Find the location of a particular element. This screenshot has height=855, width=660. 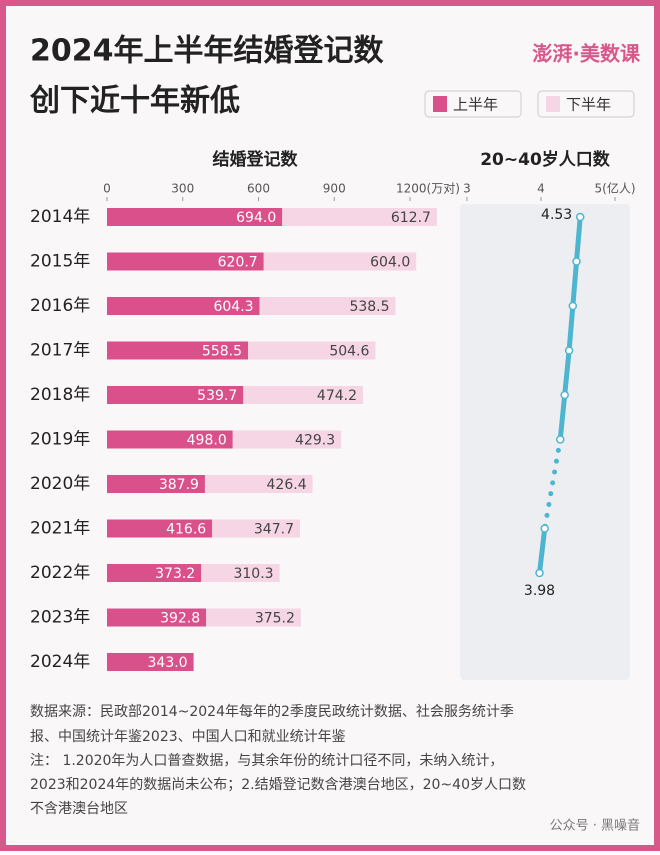

value-label: 310.3 is located at coordinates (253, 574).